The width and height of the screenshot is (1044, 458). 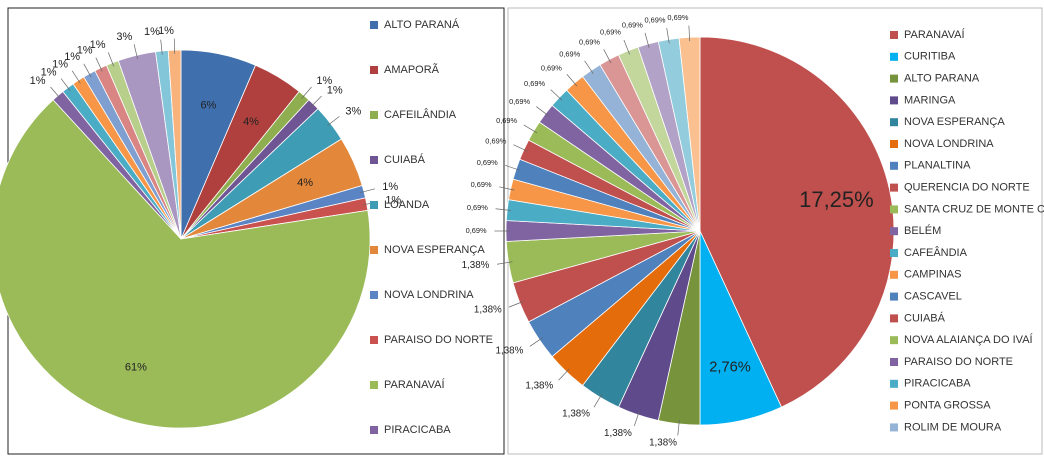 What do you see at coordinates (438, 340) in the screenshot?
I see `legend-label: PARAISO DO NORTE` at bounding box center [438, 340].